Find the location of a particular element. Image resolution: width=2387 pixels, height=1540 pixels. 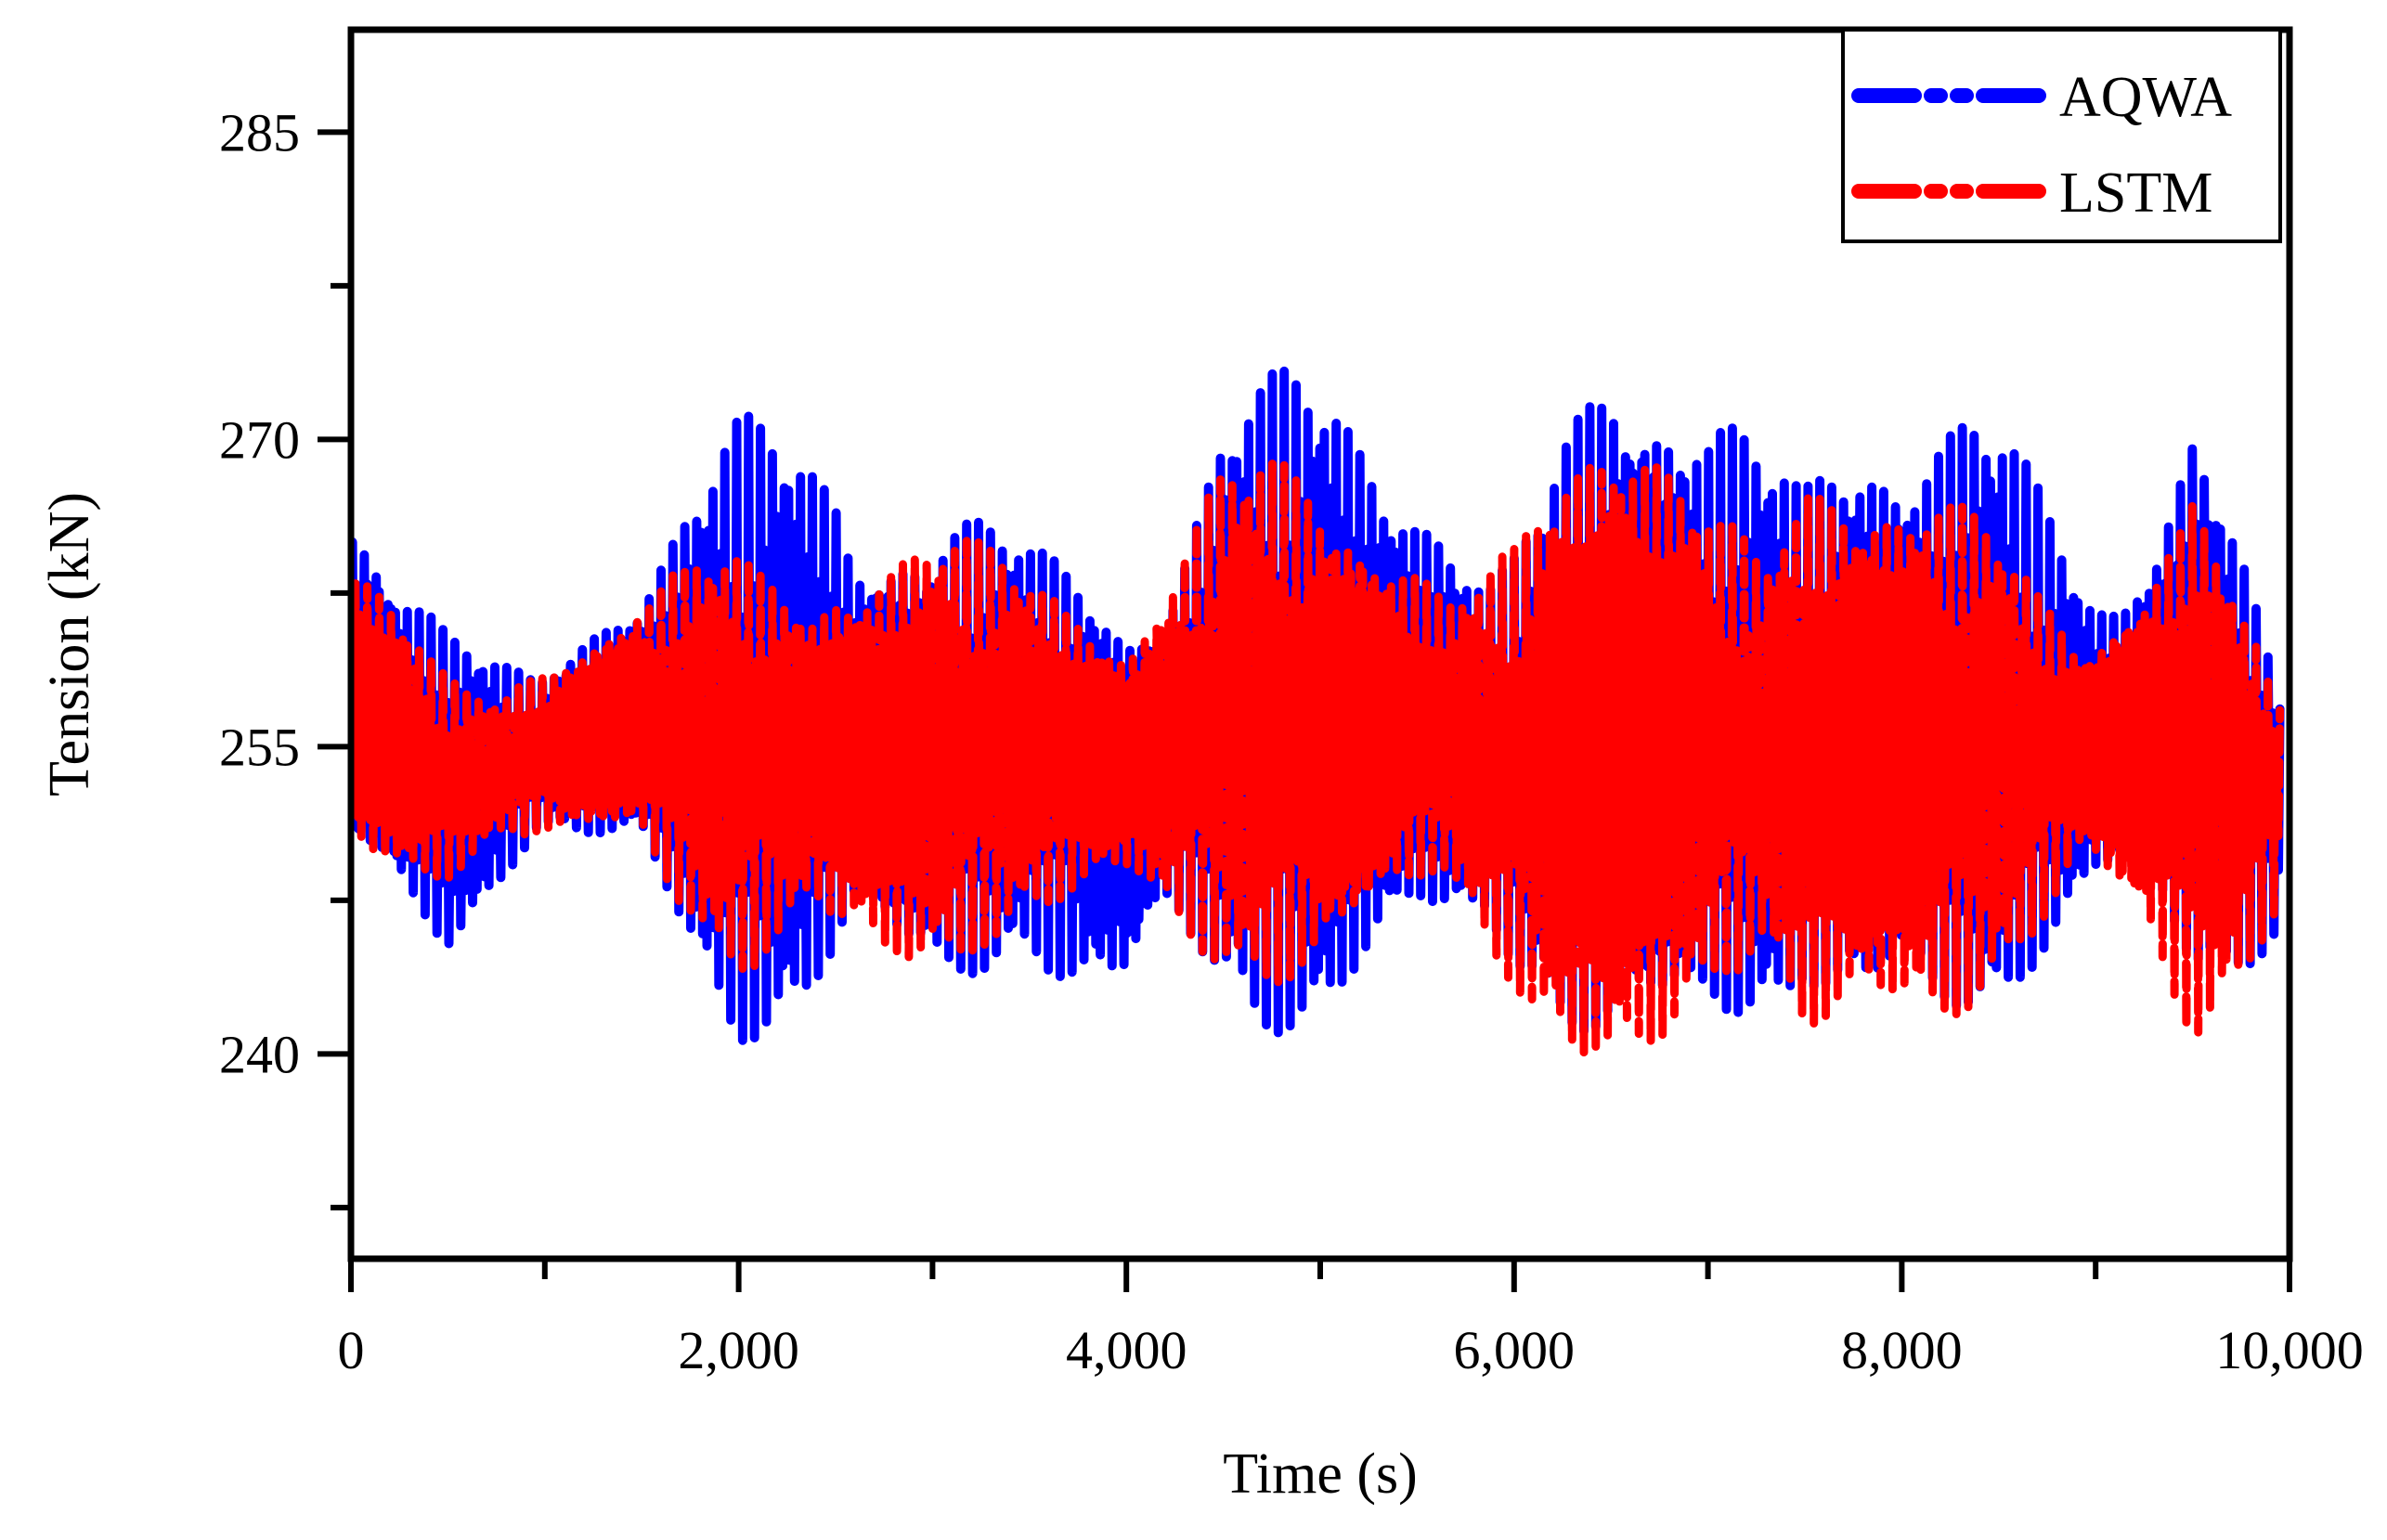

y-tick-label: 255 is located at coordinates (259, 747).